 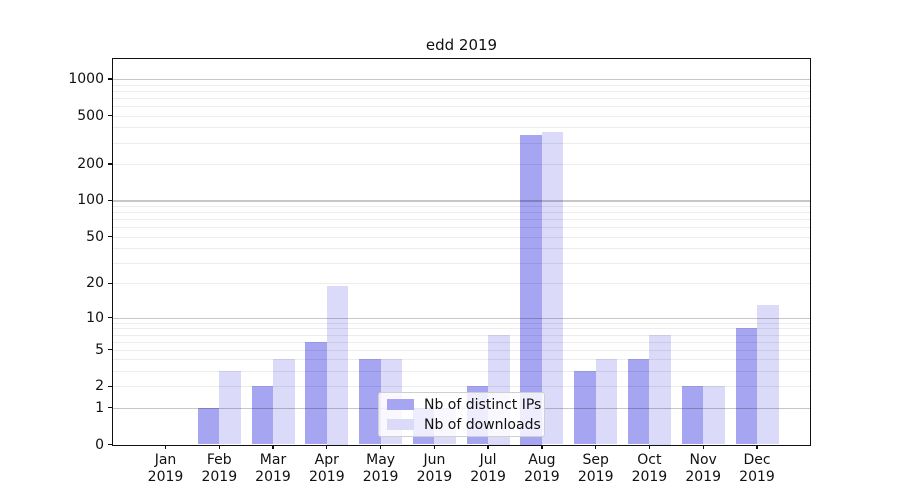 What do you see at coordinates (99, 386) in the screenshot?
I see `y-tick-label-2: 2` at bounding box center [99, 386].